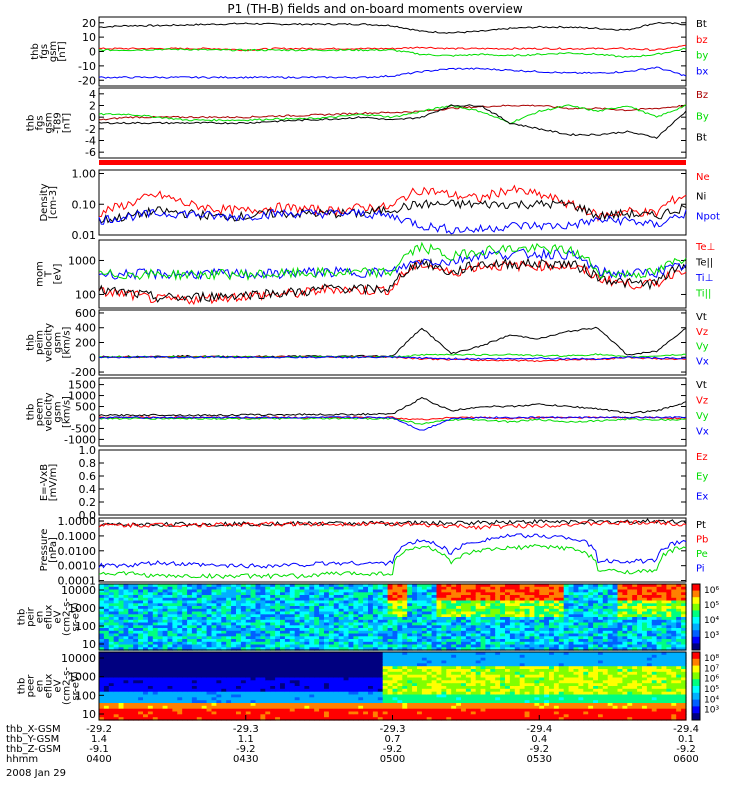 Image resolution: width=750 pixels, height=800 pixels. I want to click on y-tick-label: 1000, so click(82, 260).